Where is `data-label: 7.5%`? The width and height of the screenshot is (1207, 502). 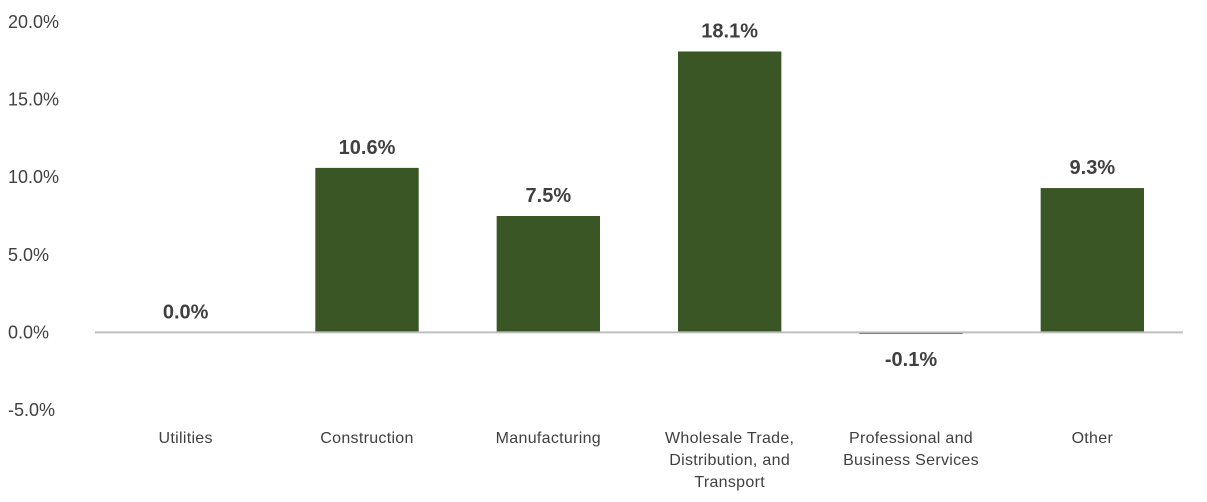 data-label: 7.5% is located at coordinates (549, 196).